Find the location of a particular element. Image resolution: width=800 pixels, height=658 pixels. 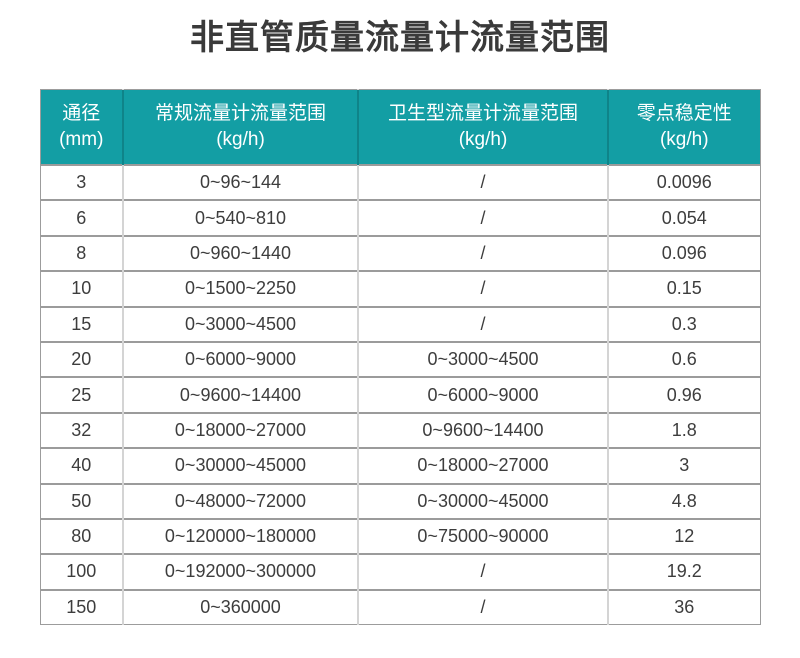

cell-zero-stability: 0.96 is located at coordinates (683, 394).